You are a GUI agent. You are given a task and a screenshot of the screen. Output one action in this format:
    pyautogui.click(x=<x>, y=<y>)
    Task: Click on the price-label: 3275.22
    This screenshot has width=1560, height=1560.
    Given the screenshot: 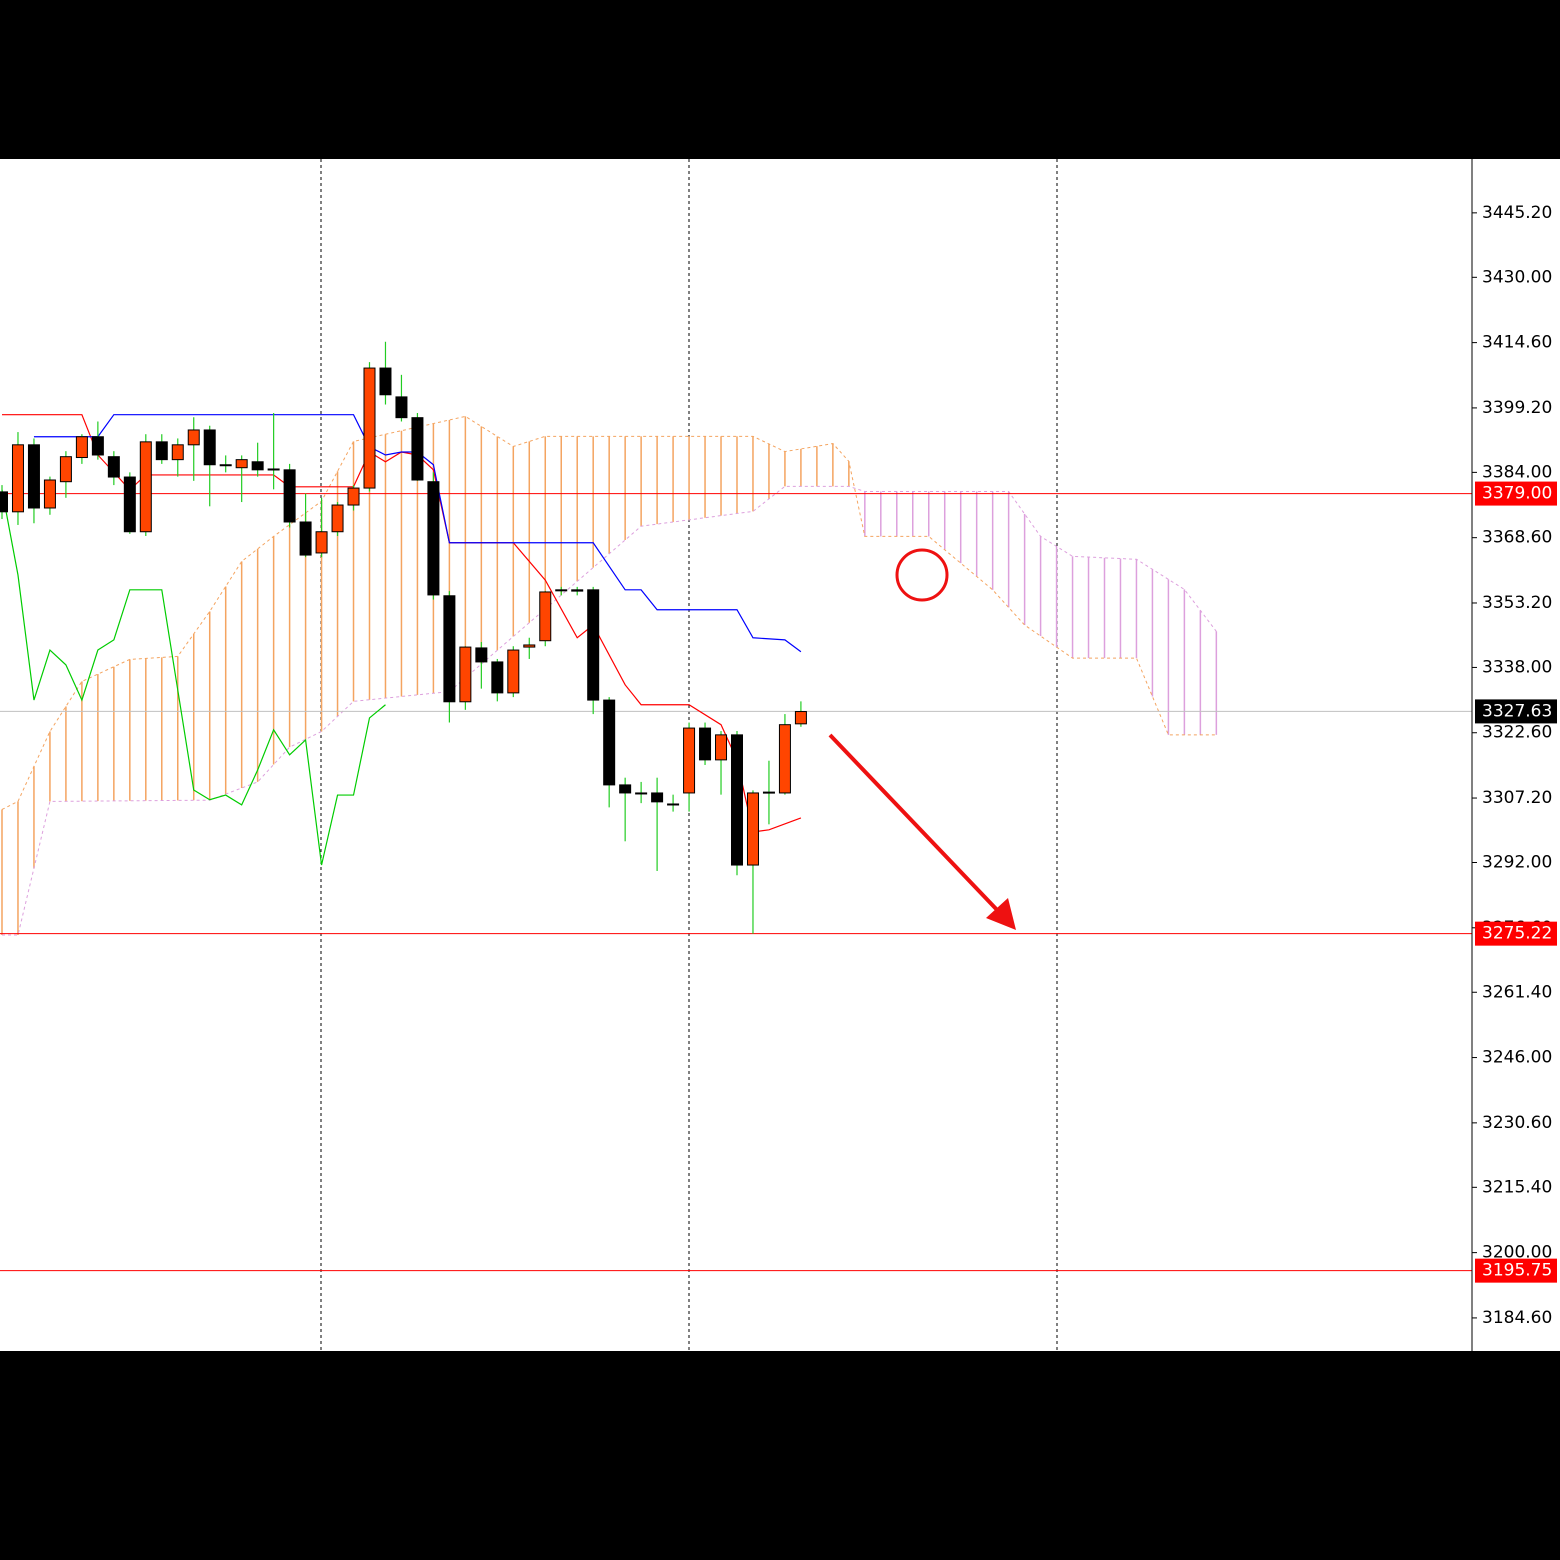 What is the action you would take?
    pyautogui.click(x=1517, y=934)
    